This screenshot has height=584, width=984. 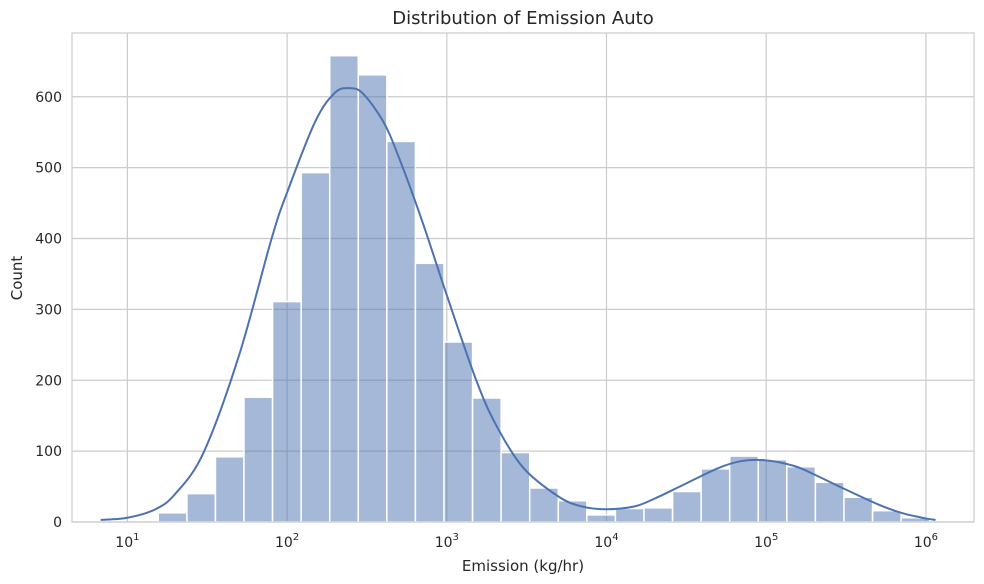 I want to click on x-tick-label: 10⁶, so click(x=926, y=541).